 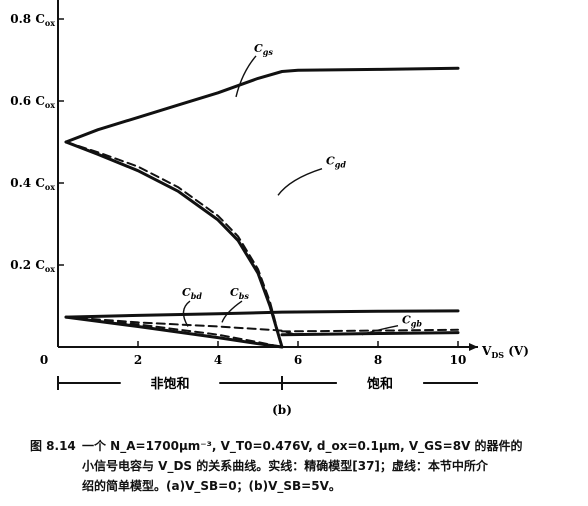 What do you see at coordinates (412, 321) in the screenshot?
I see `curve-label-cgb: Cgb` at bounding box center [412, 321].